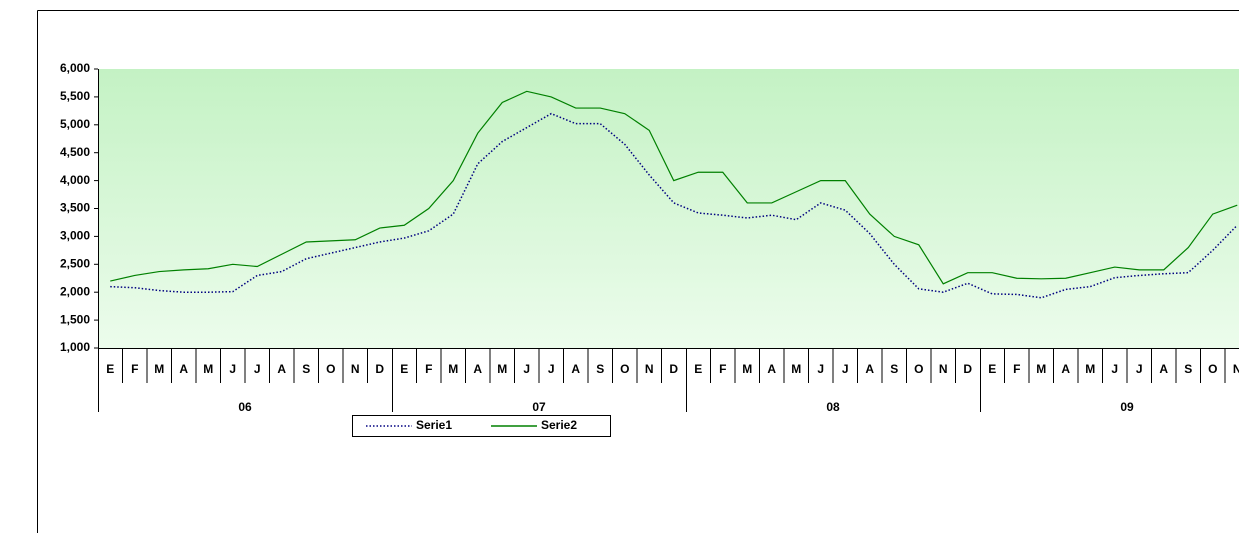  I want to click on y-tick-label: 5,000, so click(75, 124).